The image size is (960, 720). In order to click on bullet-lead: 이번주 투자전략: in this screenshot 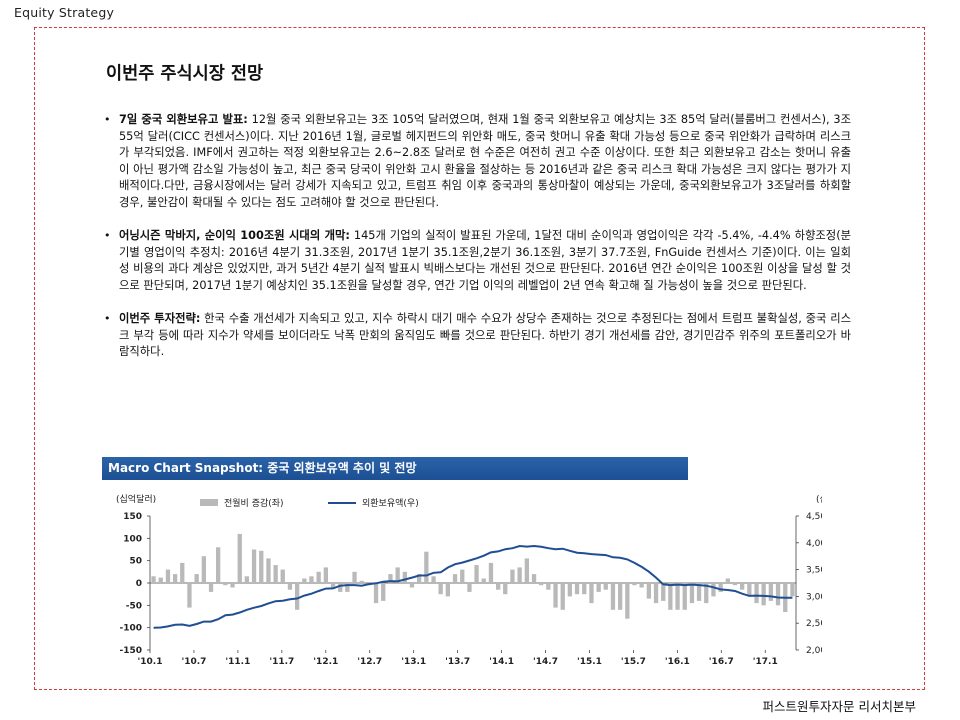, I will do `click(160, 318)`.